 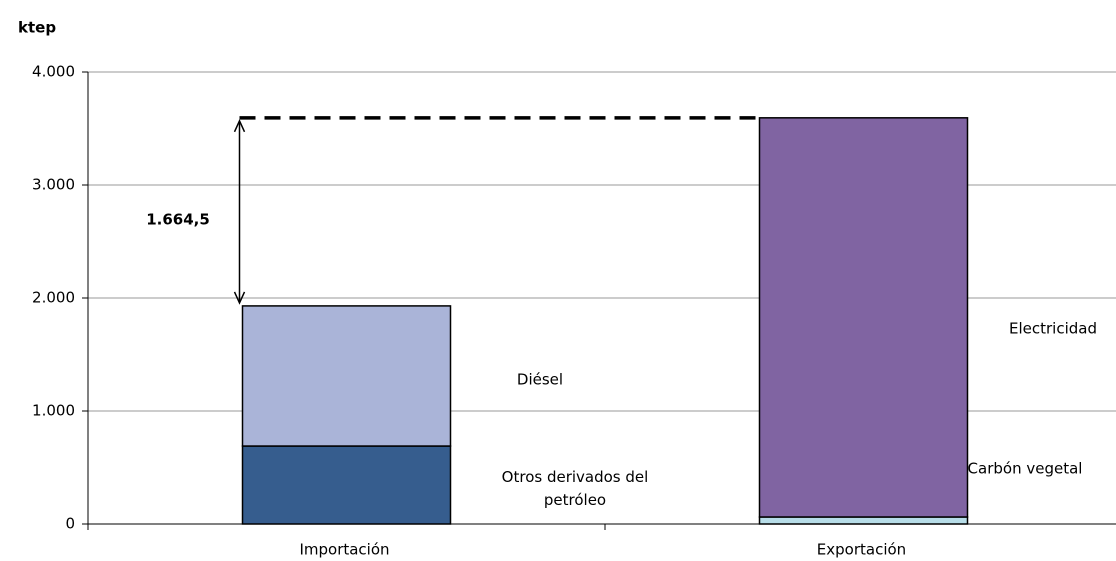 I want to click on series-label: Otros derivados del petróleo, so click(x=575, y=488).